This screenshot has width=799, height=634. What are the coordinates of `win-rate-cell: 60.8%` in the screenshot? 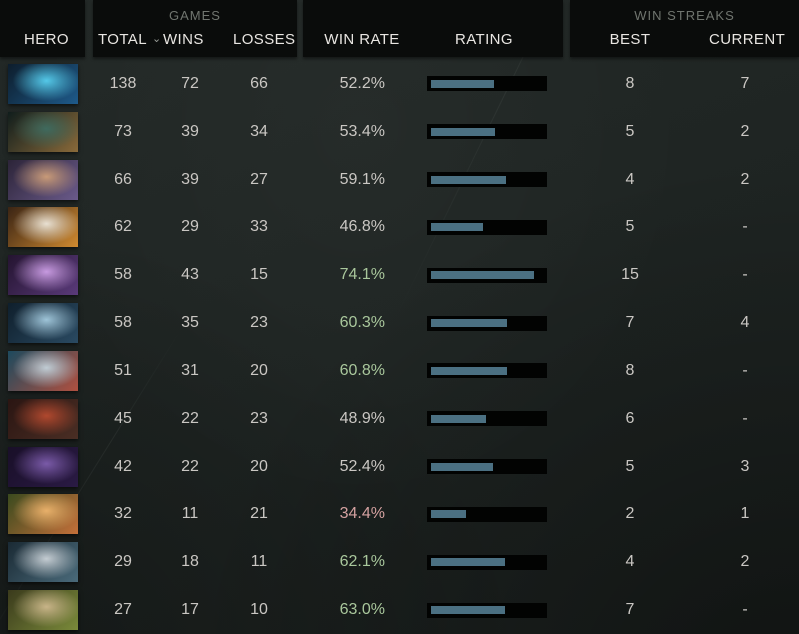 It's located at (362, 370).